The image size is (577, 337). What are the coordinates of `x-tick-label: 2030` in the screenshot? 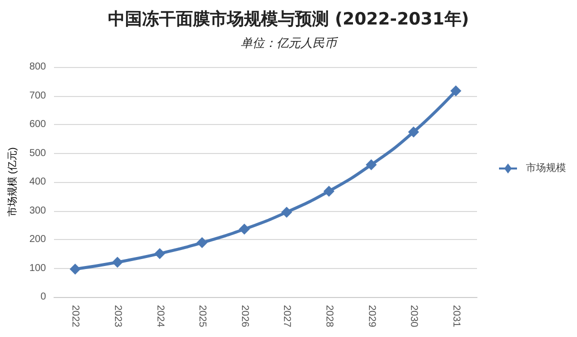 It's located at (414, 316).